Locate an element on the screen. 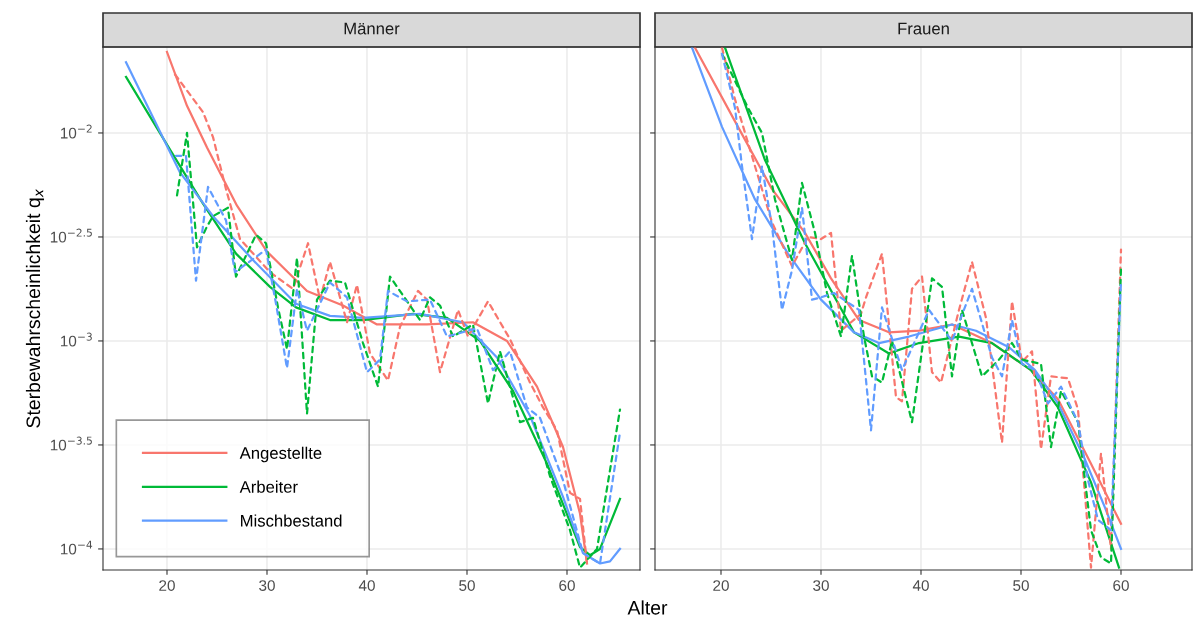 This screenshot has height=626, width=1194. y-tick-label: 10$^{−3}$ is located at coordinates (76, 339).